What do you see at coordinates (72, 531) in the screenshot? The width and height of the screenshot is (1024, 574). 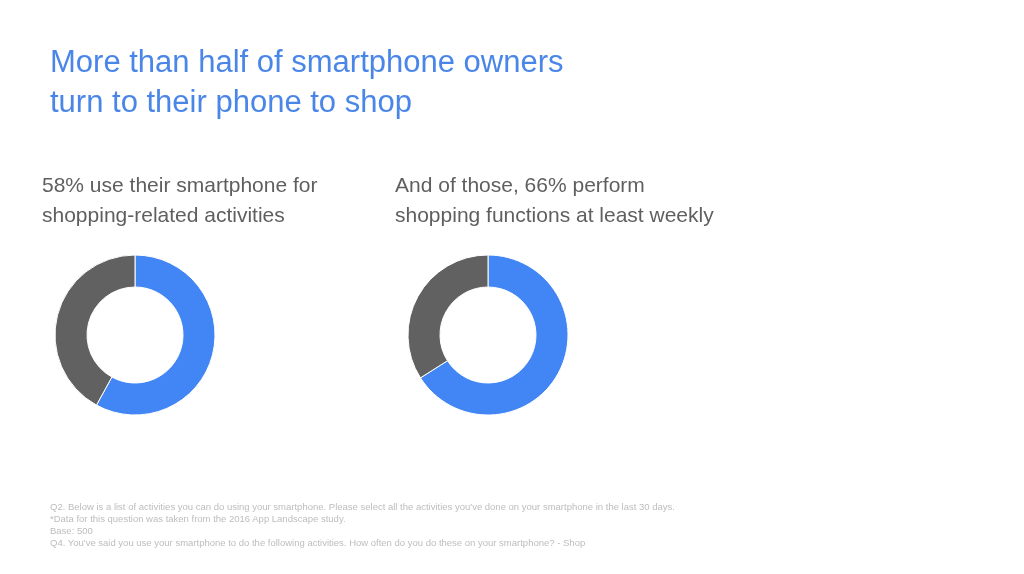 I see `text: Base: 500` at bounding box center [72, 531].